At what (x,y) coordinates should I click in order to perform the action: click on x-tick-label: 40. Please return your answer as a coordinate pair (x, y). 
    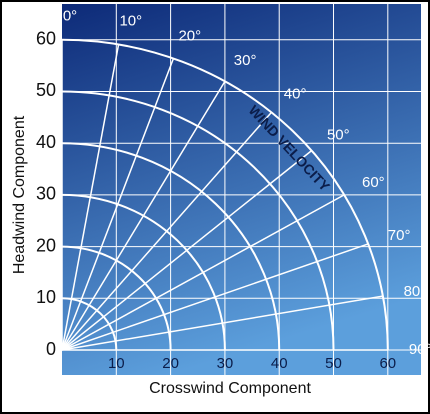
    Looking at the image, I should click on (279, 363).